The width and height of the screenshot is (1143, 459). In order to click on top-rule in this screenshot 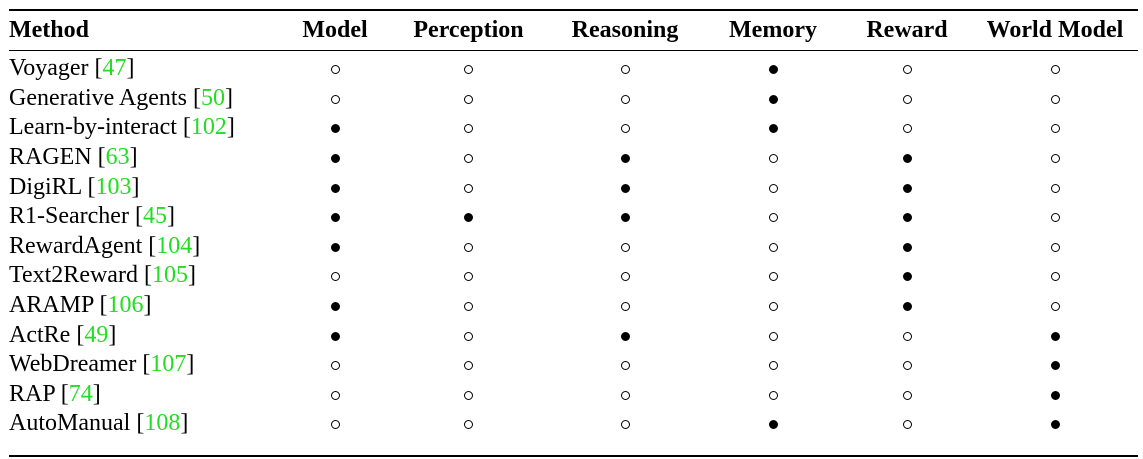, I will do `click(573, 10)`.